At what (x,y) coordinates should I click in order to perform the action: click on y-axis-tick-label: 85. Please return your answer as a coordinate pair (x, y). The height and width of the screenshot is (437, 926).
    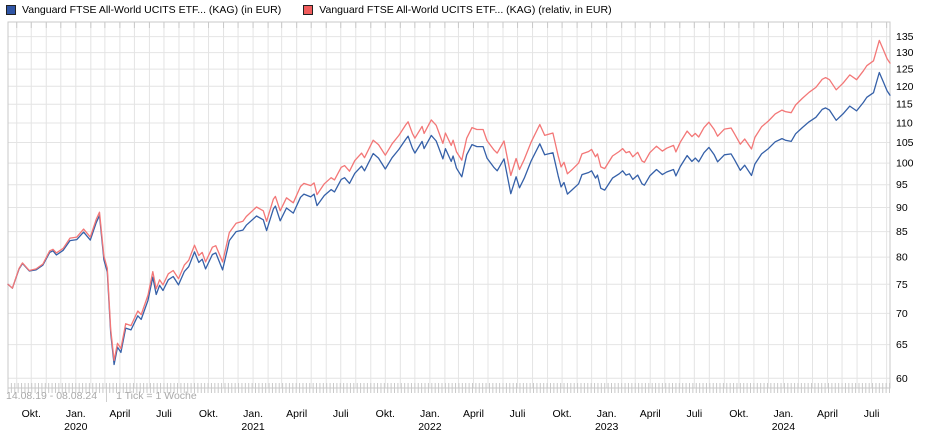
    Looking at the image, I should click on (902, 232).